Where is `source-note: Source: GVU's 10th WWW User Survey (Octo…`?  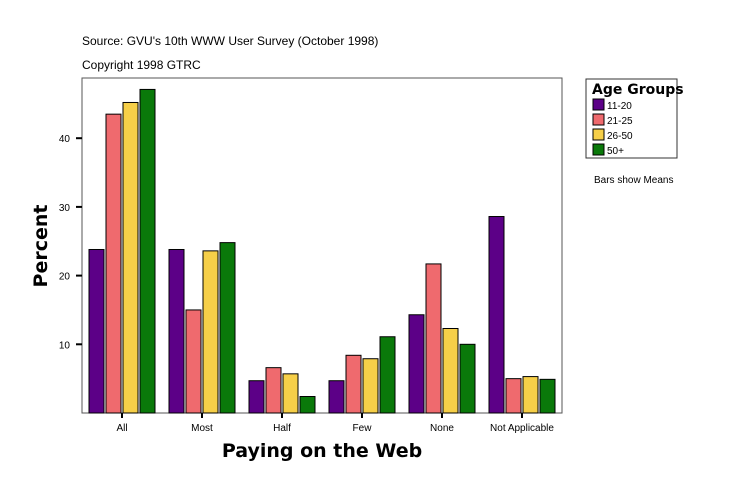 source-note: Source: GVU's 10th WWW User Survey (Octo… is located at coordinates (230, 41).